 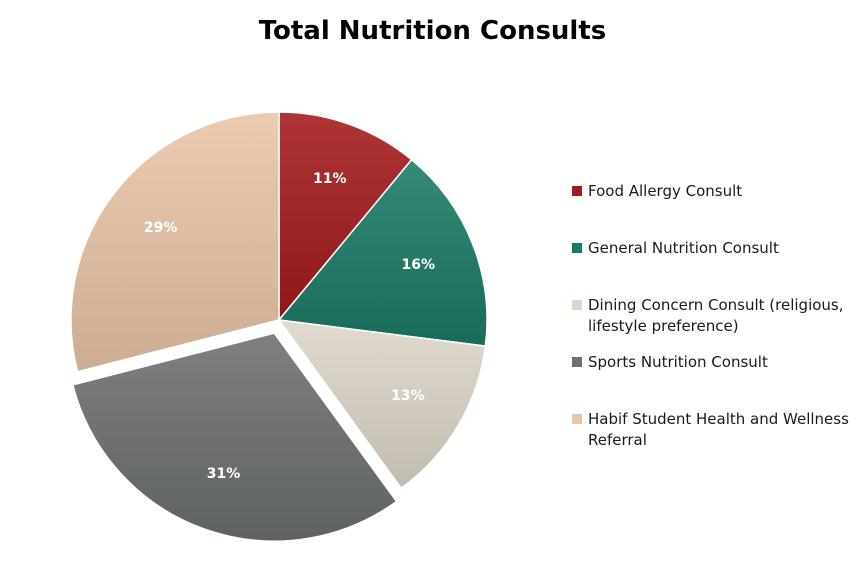 What do you see at coordinates (665, 191) in the screenshot?
I see `legend-label: Food Allergy Consult` at bounding box center [665, 191].